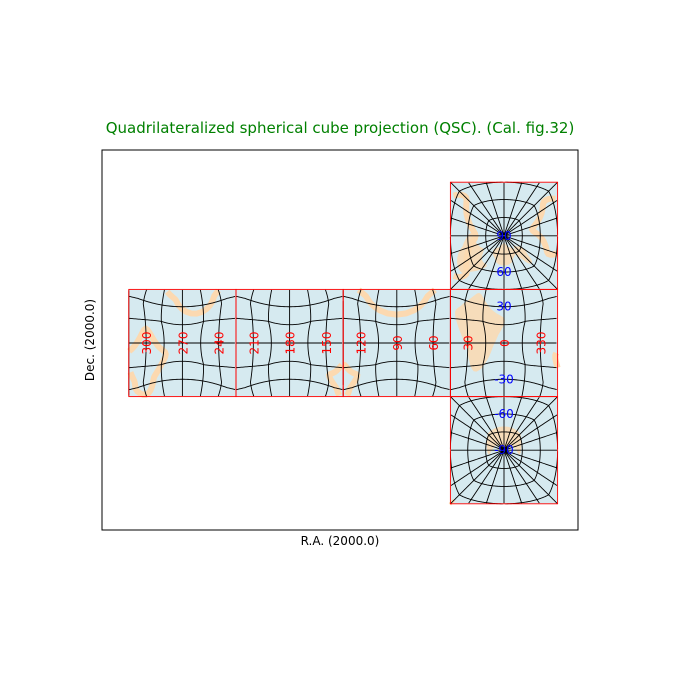 This screenshot has width=680, height=680. I want to click on longitude-label: 240, so click(220, 343).